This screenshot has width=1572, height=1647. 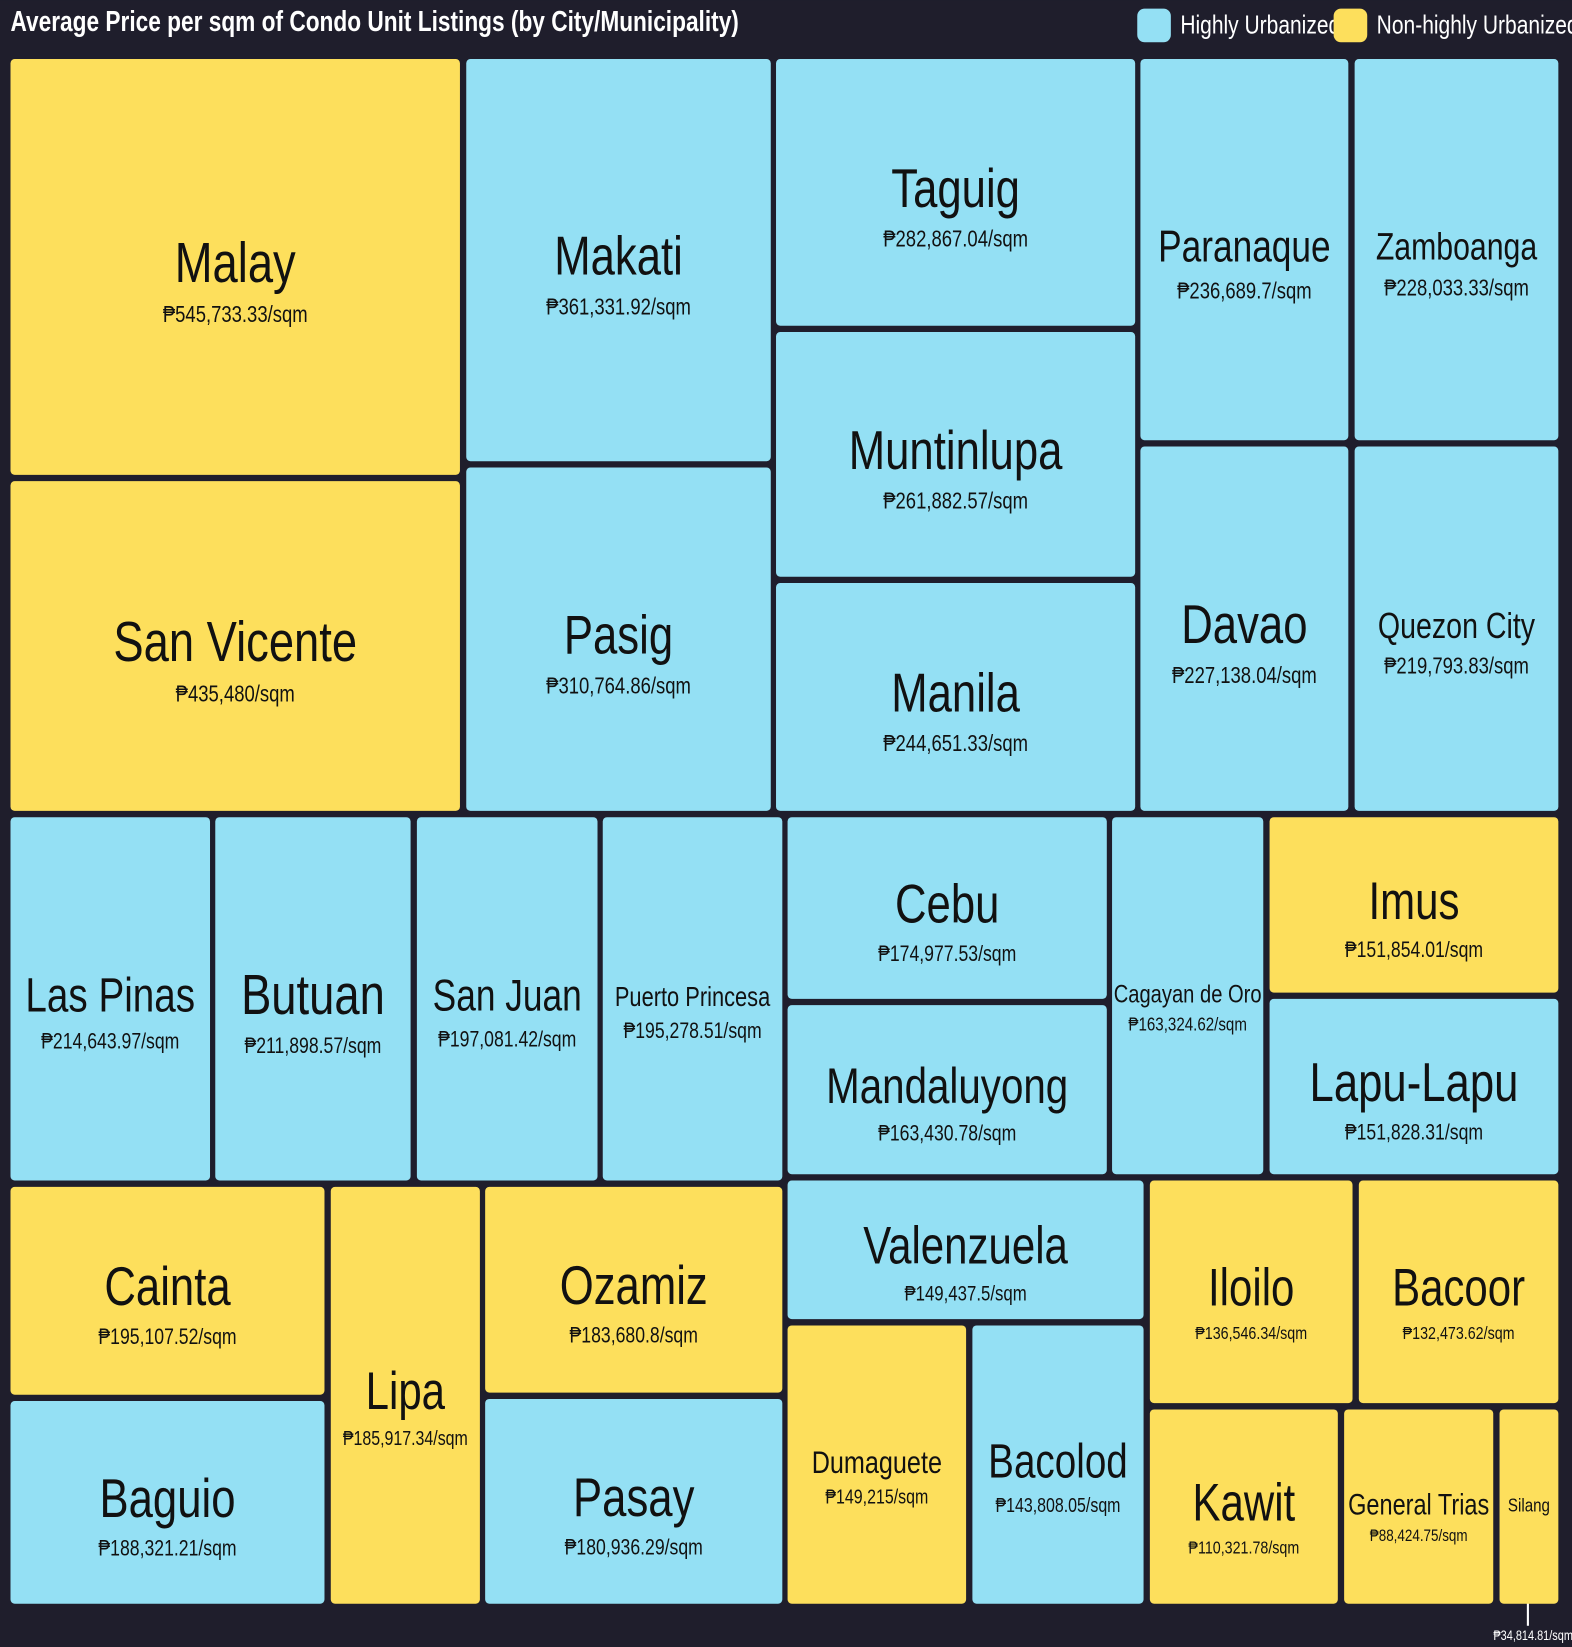 I want to click on tile-label: Cebu, so click(x=947, y=904).